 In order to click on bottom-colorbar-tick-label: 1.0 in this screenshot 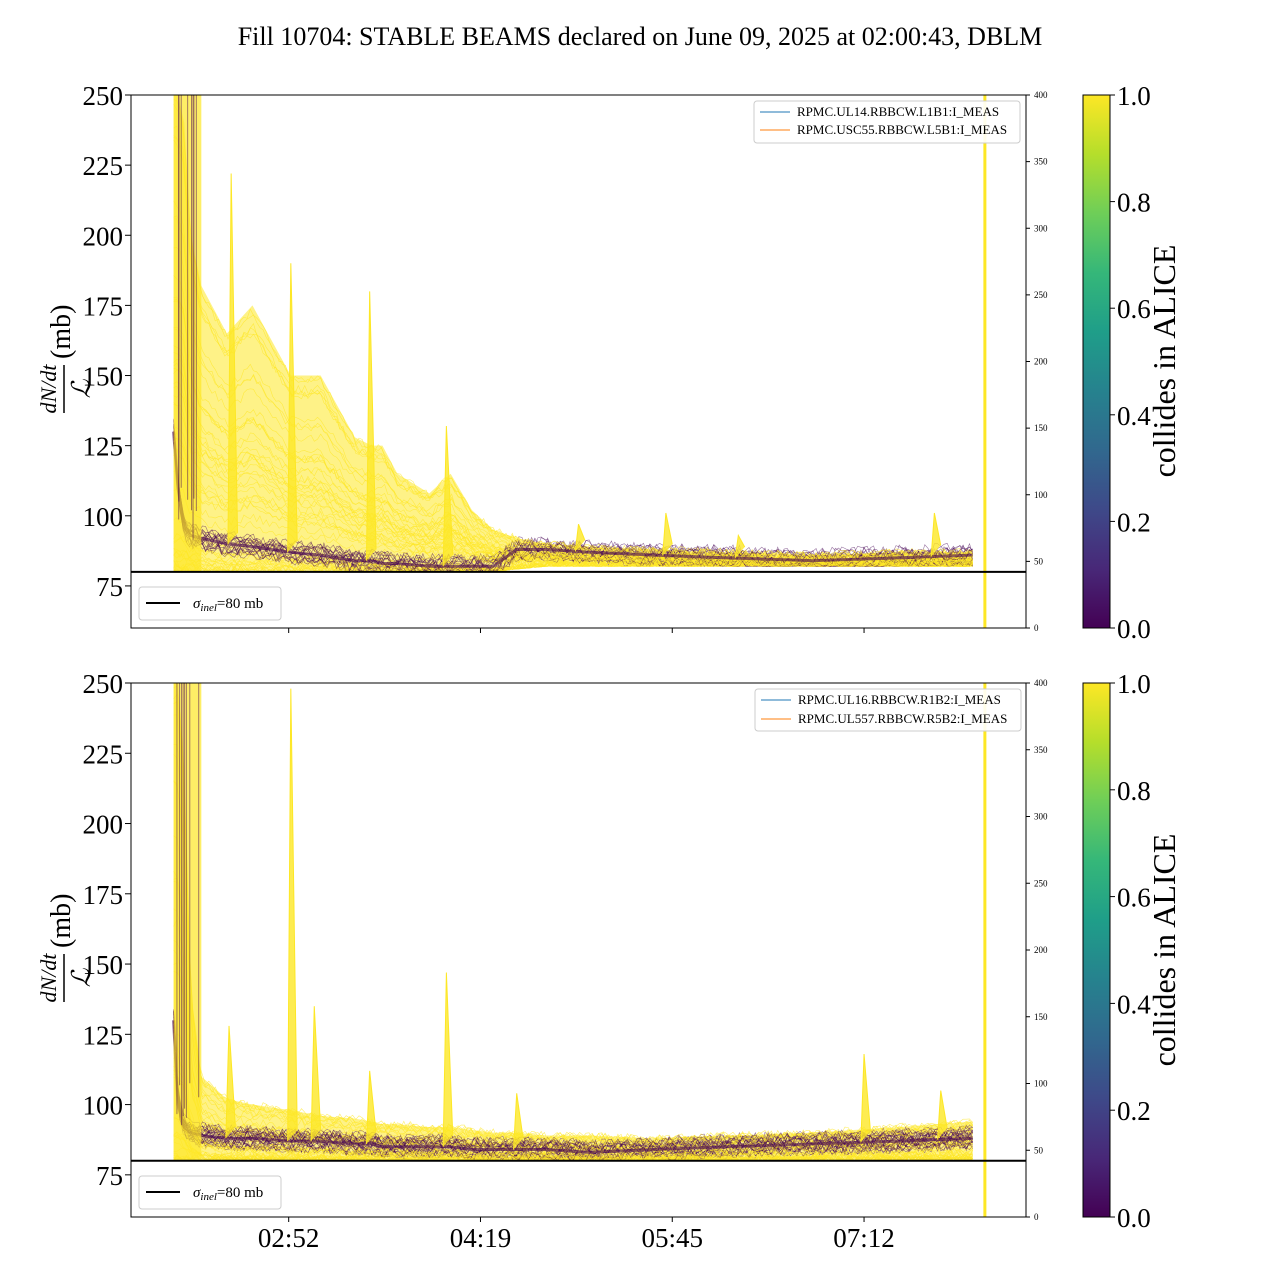, I will do `click(1134, 684)`.